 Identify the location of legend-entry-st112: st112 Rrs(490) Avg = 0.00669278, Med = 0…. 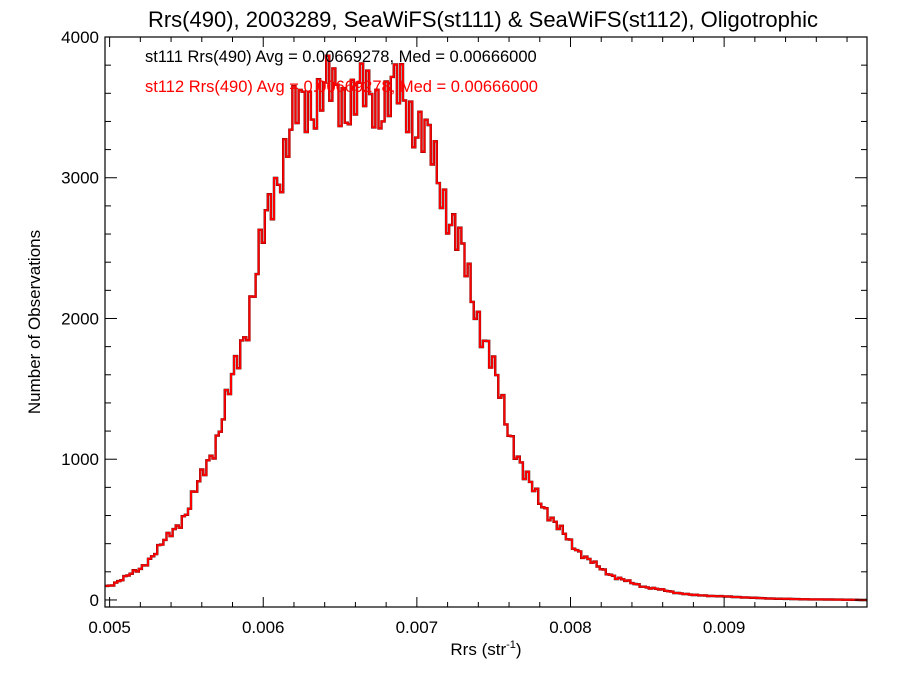
(341, 87).